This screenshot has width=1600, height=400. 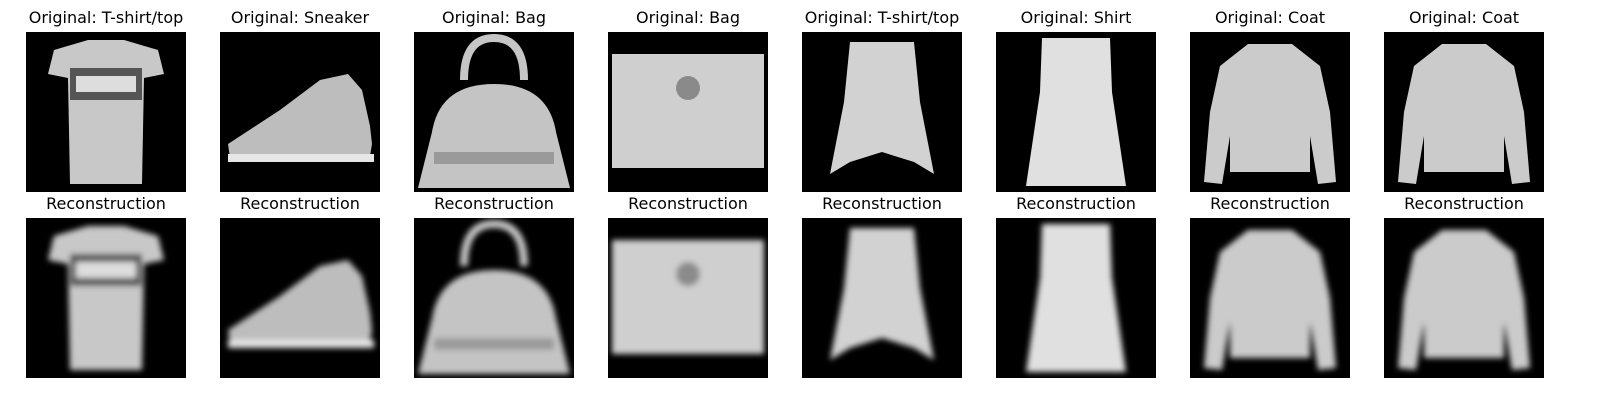 What do you see at coordinates (1076, 17) in the screenshot?
I see `original-title: Original: Shirt` at bounding box center [1076, 17].